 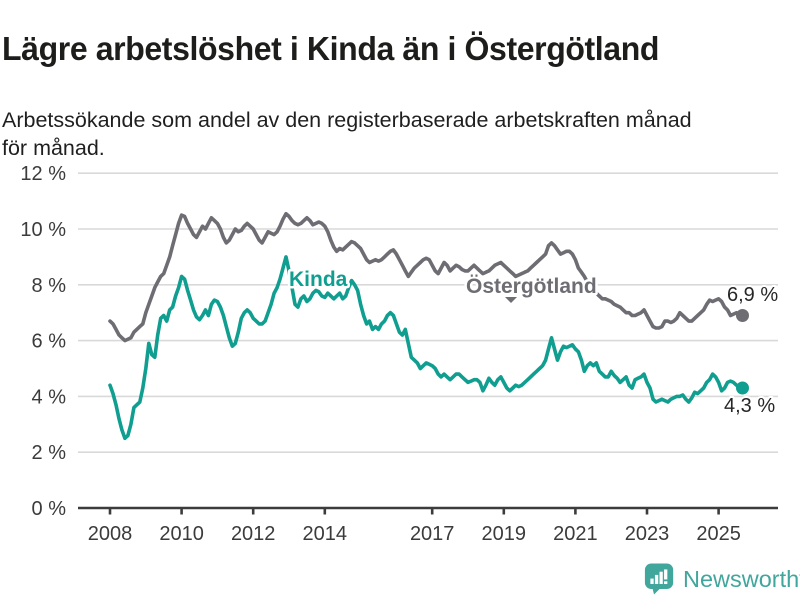 I want to click on x-tick-label: 2023, so click(x=647, y=534).